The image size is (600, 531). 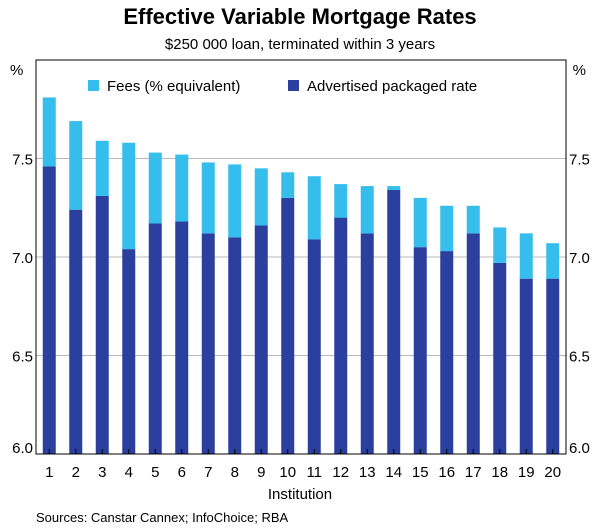 What do you see at coordinates (22, 357) in the screenshot?
I see `y-tick-label-left: 6.5` at bounding box center [22, 357].